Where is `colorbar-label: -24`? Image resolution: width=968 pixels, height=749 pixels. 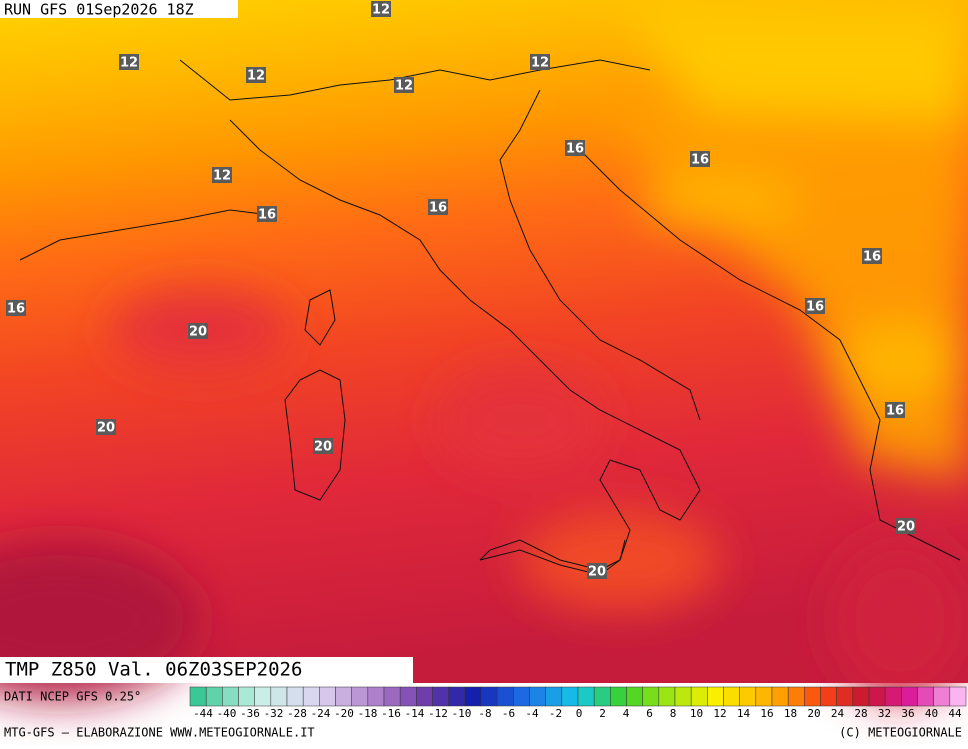
colorbar-label: -24 is located at coordinates (321, 713).